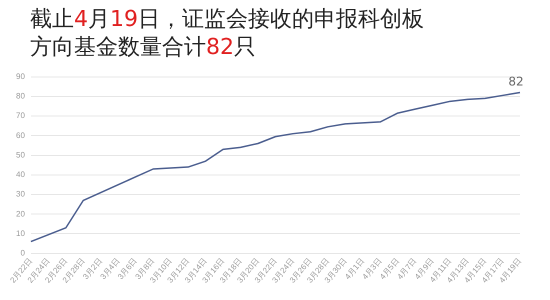  Describe the element at coordinates (23, 253) in the screenshot. I see `y-tick-label: 0` at that location.